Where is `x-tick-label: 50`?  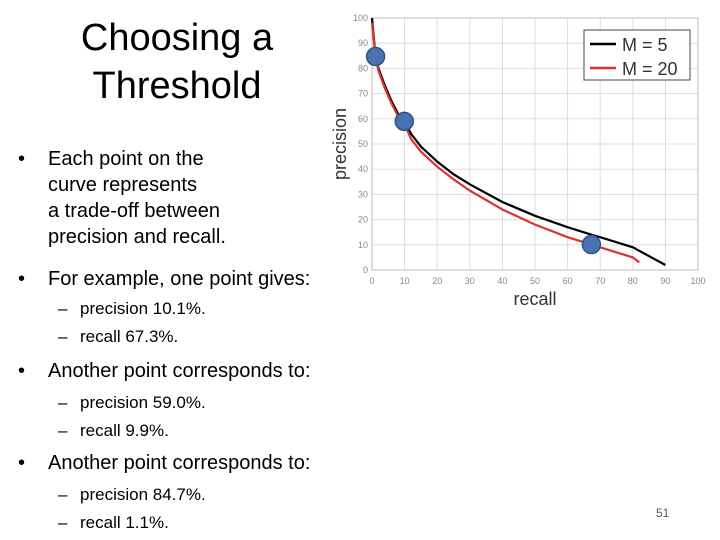 x-tick-label: 50 is located at coordinates (535, 281).